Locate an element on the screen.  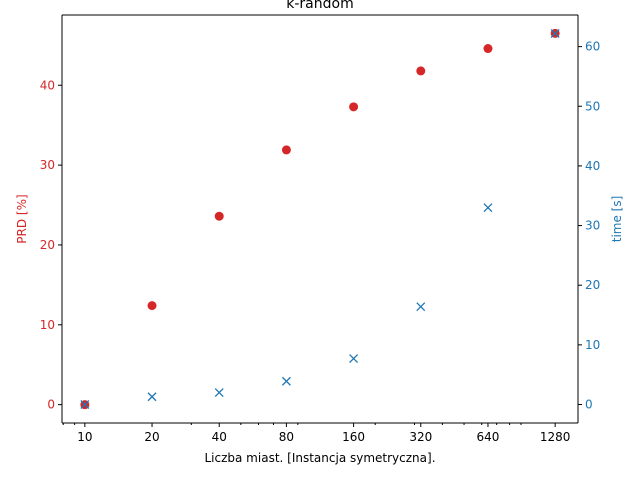
x-tick-label: 20 is located at coordinates (151, 437).